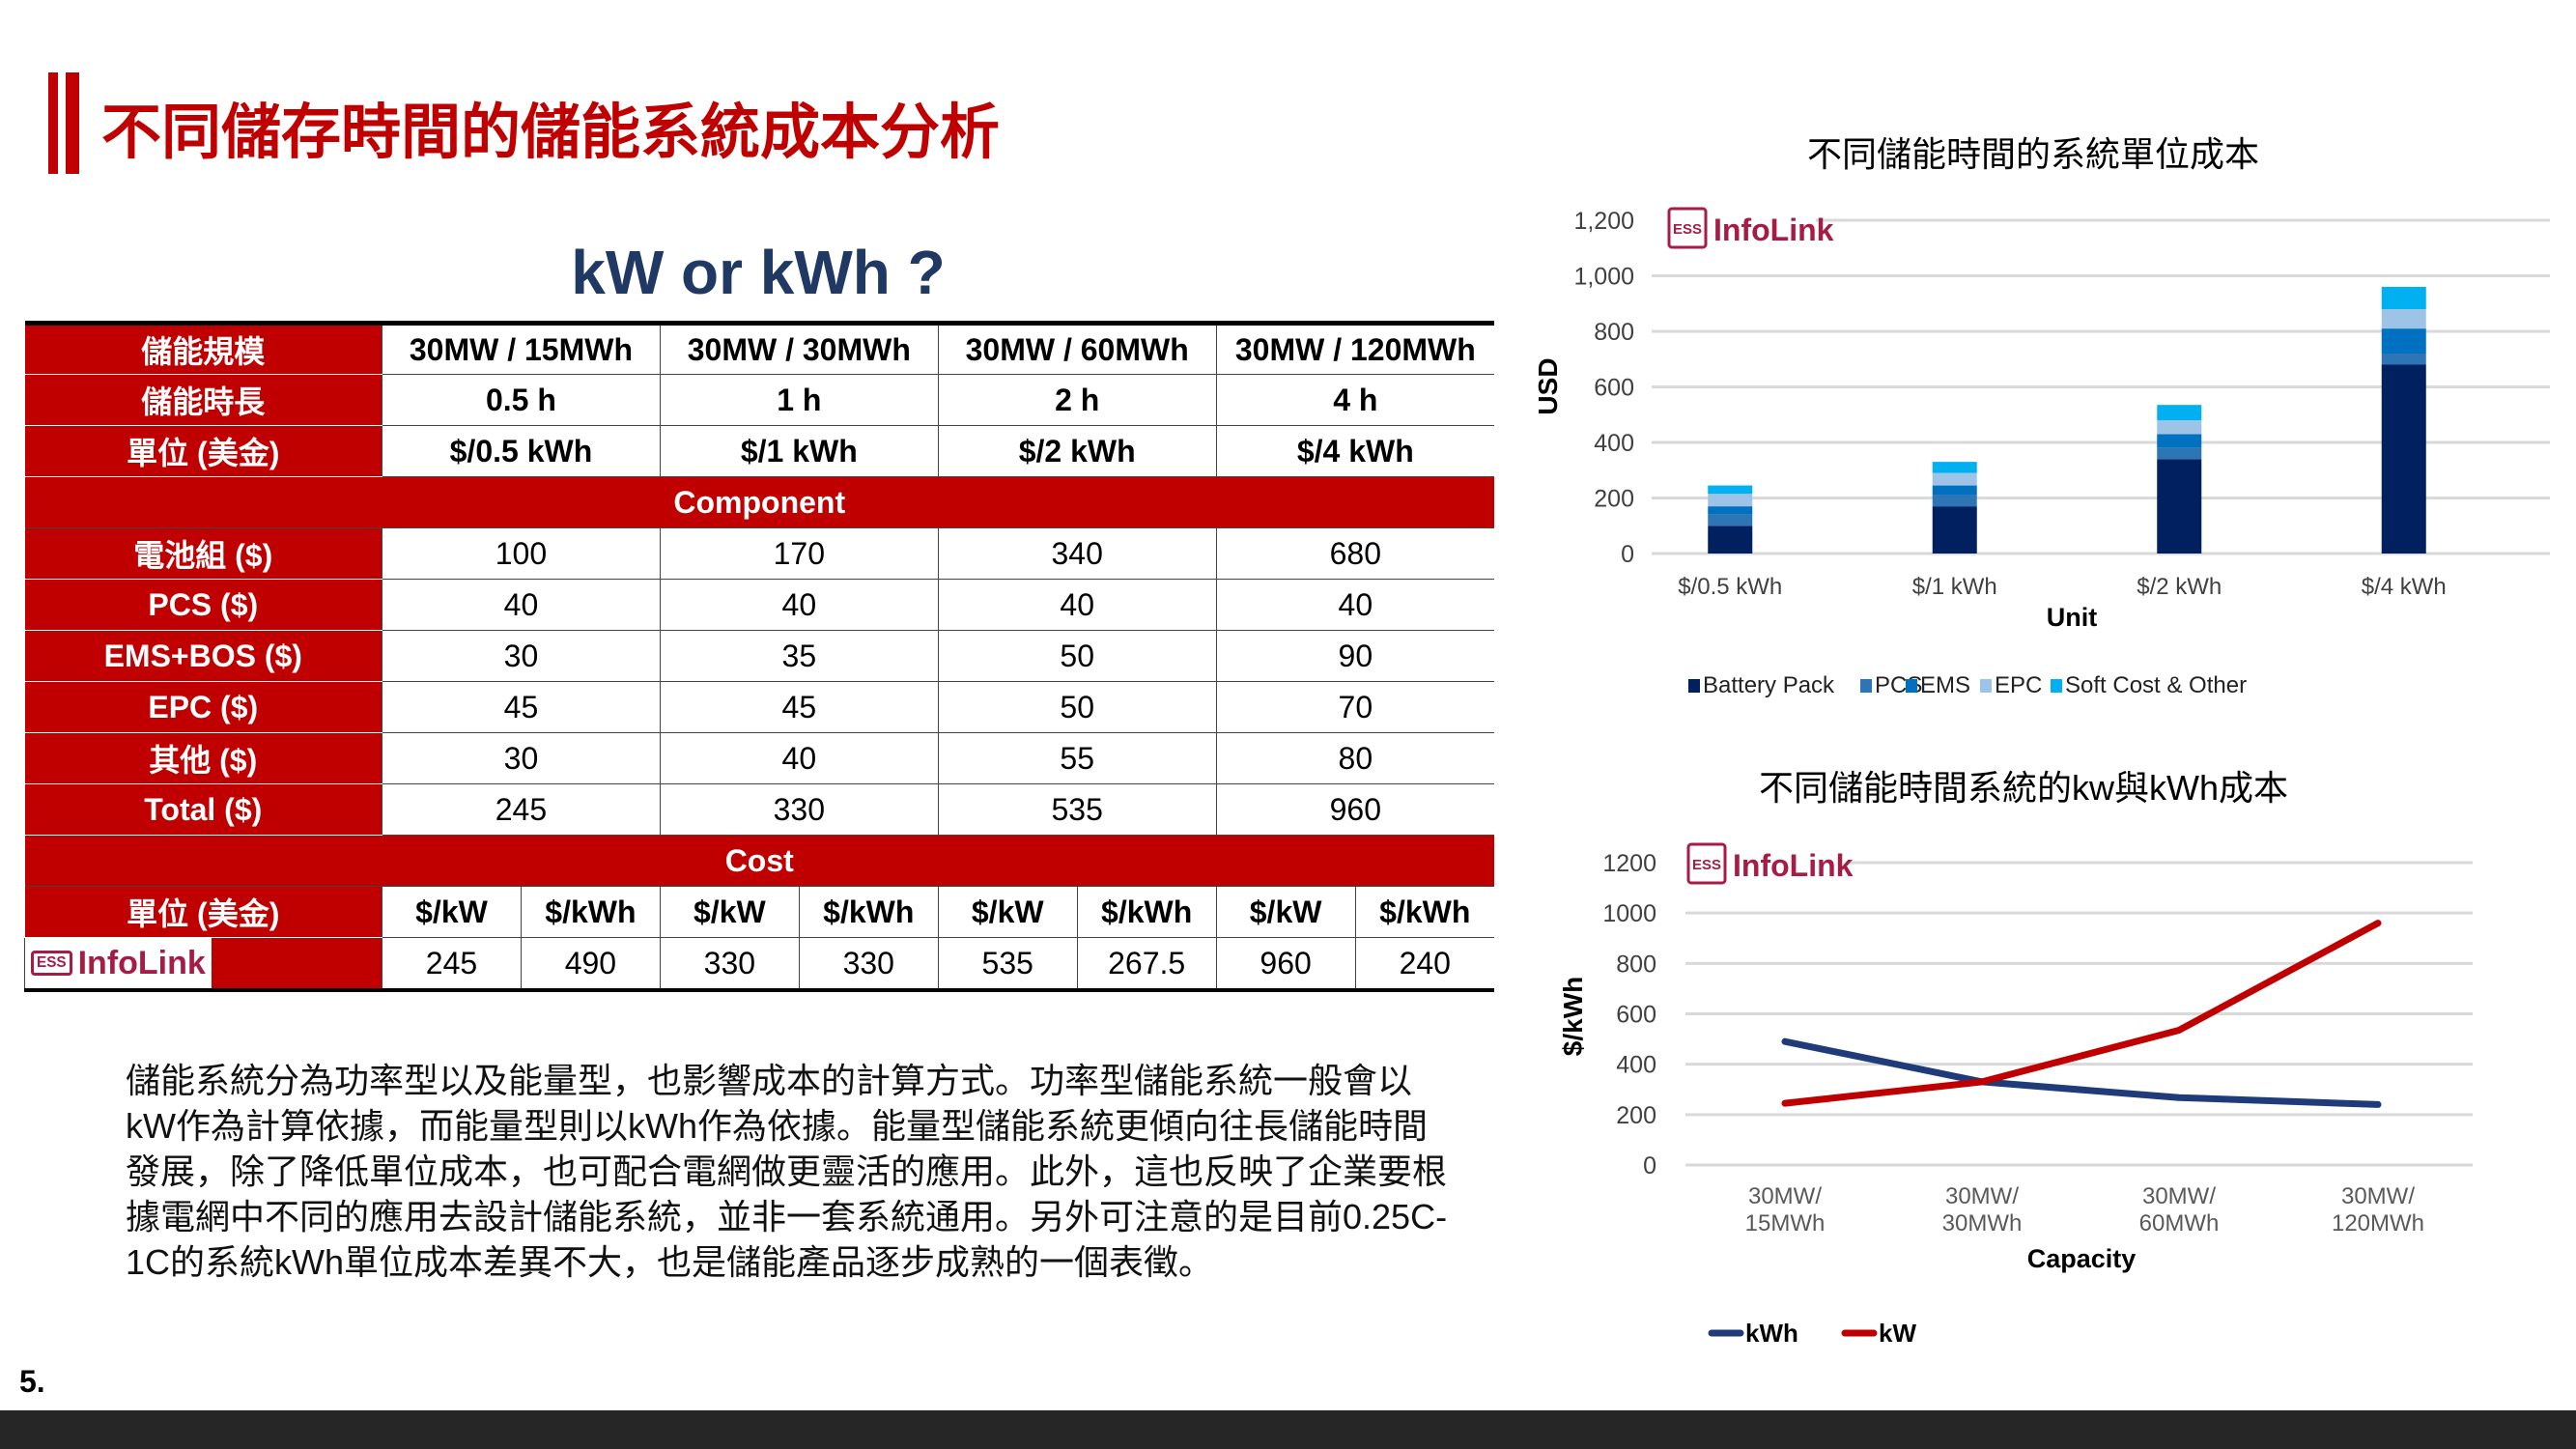 The width and height of the screenshot is (2576, 1449). I want to click on chart-title: 不同儲能時間的系統單位成本, so click(2033, 154).